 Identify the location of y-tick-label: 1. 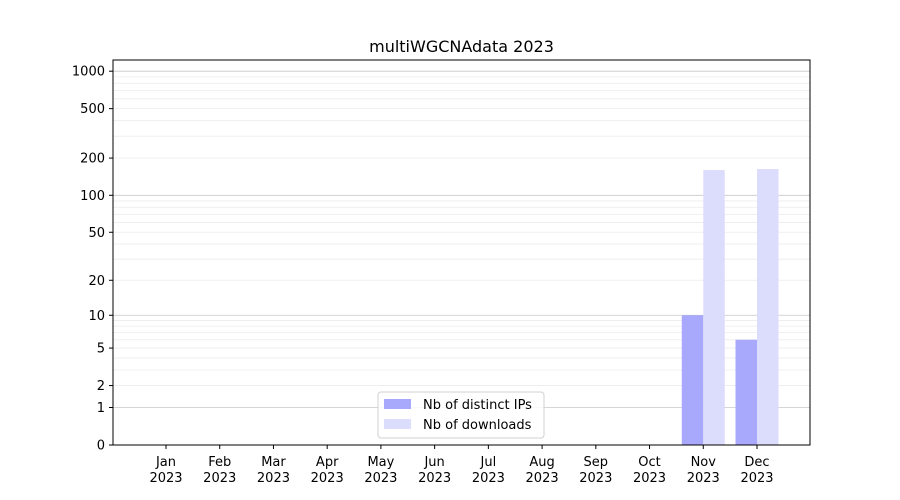
(101, 408).